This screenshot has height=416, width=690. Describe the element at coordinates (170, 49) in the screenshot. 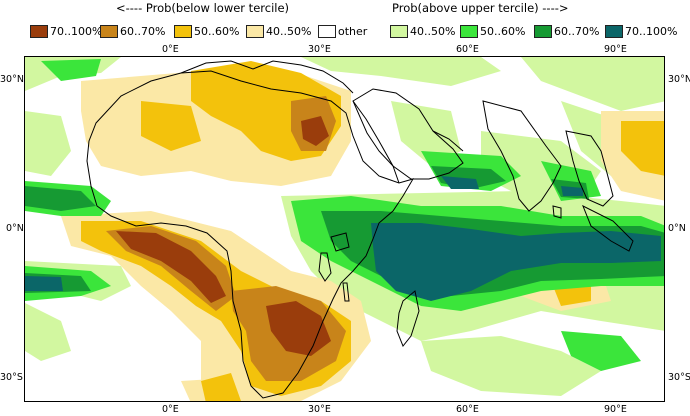

I see `lon-label-top-0e: 0°E` at that location.